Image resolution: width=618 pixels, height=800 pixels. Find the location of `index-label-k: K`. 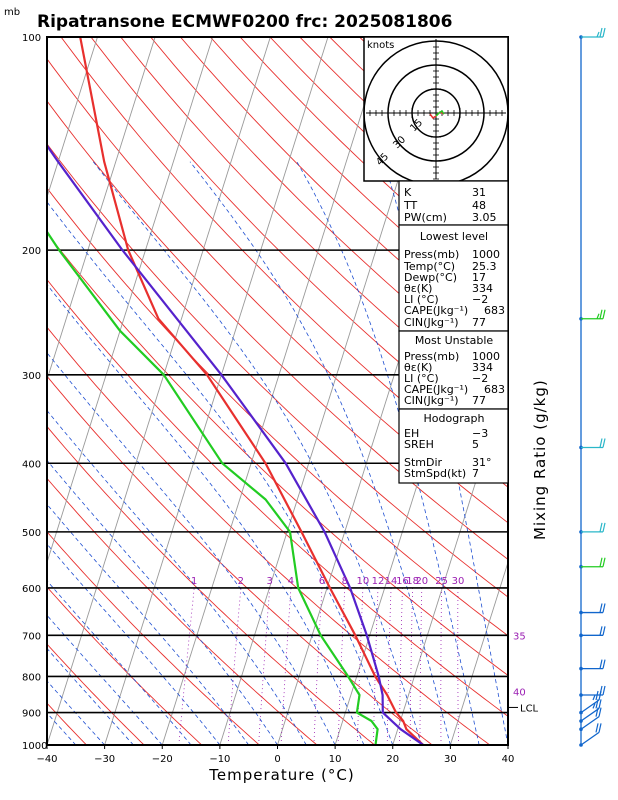

index-label-k: K is located at coordinates (408, 192).